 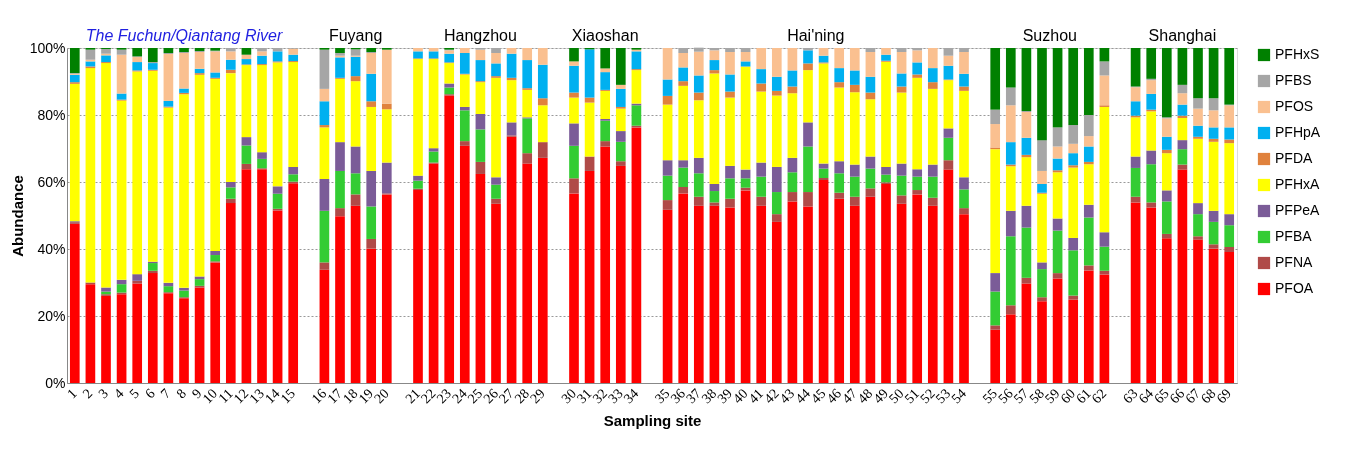 I want to click on x-tick-label: 20, so click(x=381, y=396).